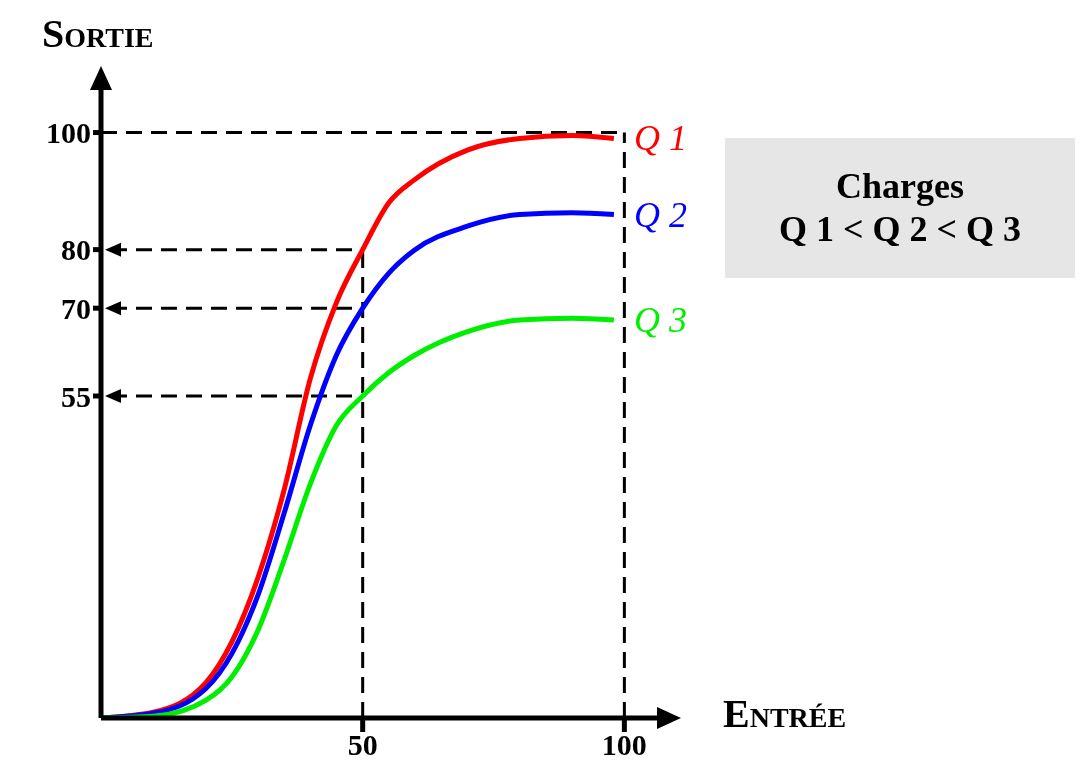  What do you see at coordinates (68, 133) in the screenshot?
I see `y-tick-label: 100` at bounding box center [68, 133].